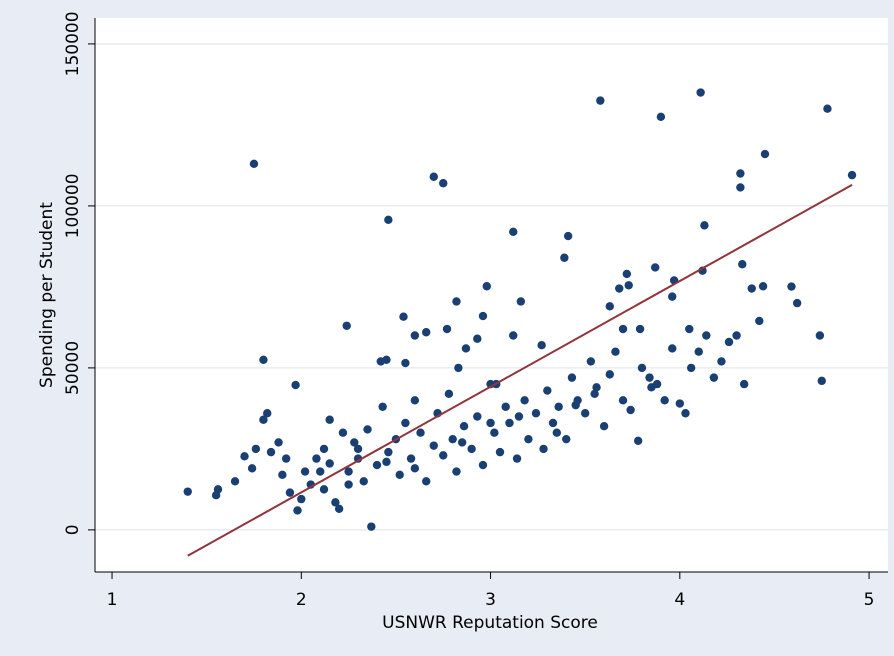  What do you see at coordinates (73, 43) in the screenshot?
I see `y-tick-label: 150000` at bounding box center [73, 43].